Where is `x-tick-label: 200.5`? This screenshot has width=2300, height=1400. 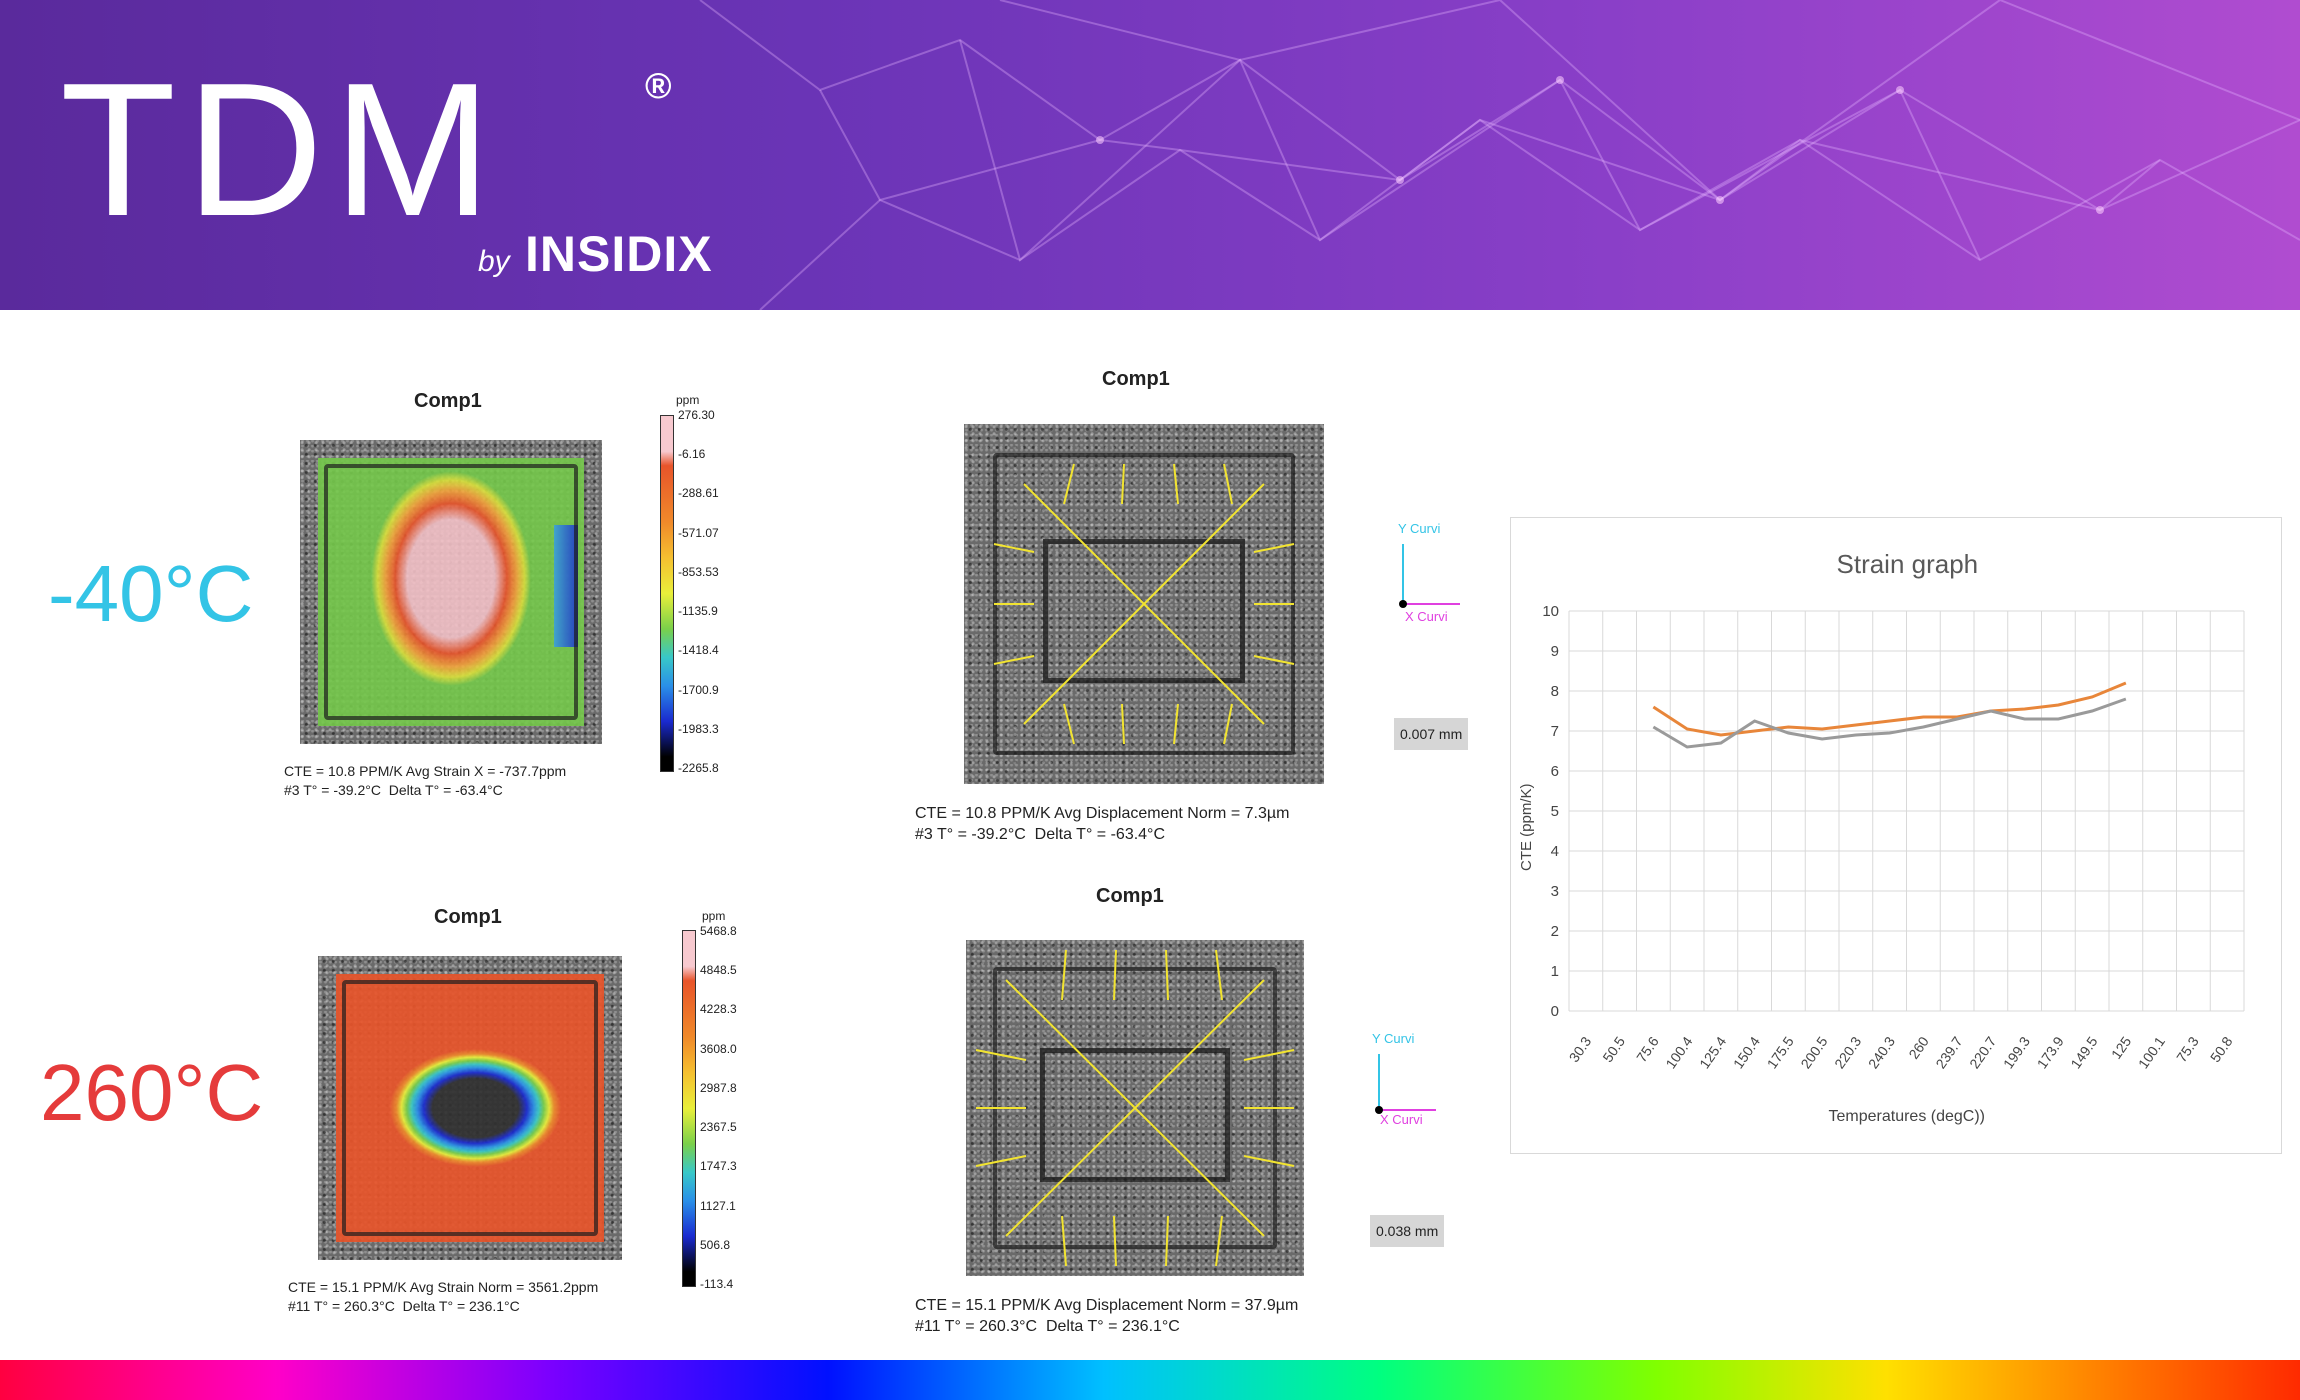 x-tick-label: 200.5 is located at coordinates (1813, 1052).